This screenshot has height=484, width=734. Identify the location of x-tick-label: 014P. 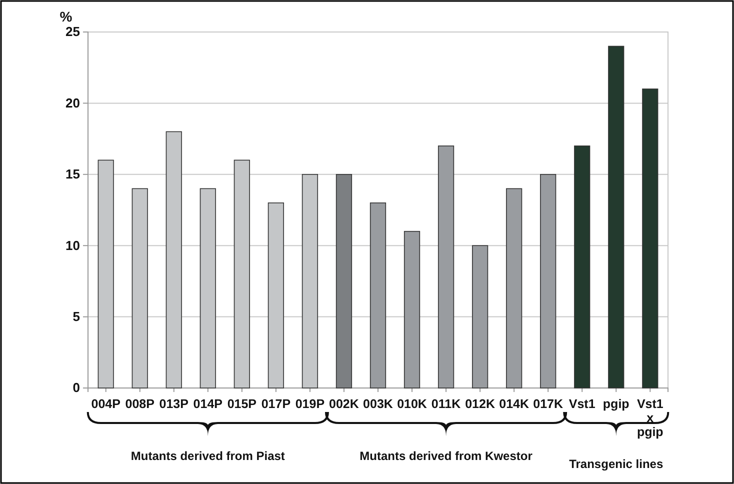
(208, 404).